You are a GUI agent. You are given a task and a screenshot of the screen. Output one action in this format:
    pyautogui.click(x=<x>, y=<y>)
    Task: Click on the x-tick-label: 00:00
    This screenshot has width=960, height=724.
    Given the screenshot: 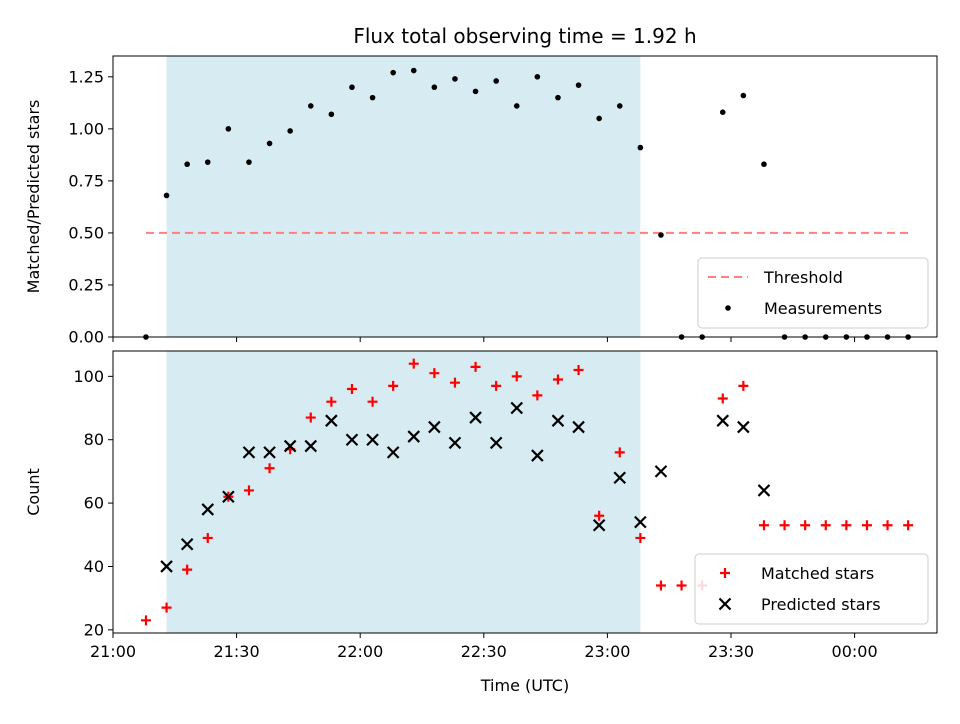 What is the action you would take?
    pyautogui.click(x=855, y=651)
    